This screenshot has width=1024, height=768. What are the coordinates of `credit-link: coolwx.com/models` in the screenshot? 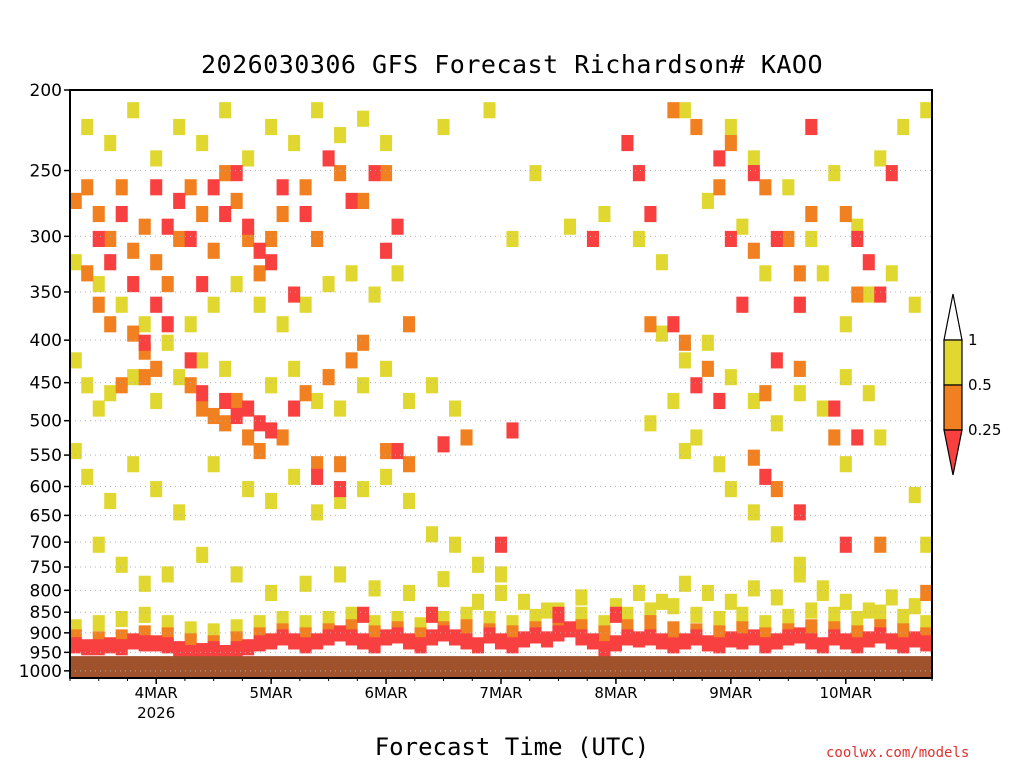 It's located at (898, 753).